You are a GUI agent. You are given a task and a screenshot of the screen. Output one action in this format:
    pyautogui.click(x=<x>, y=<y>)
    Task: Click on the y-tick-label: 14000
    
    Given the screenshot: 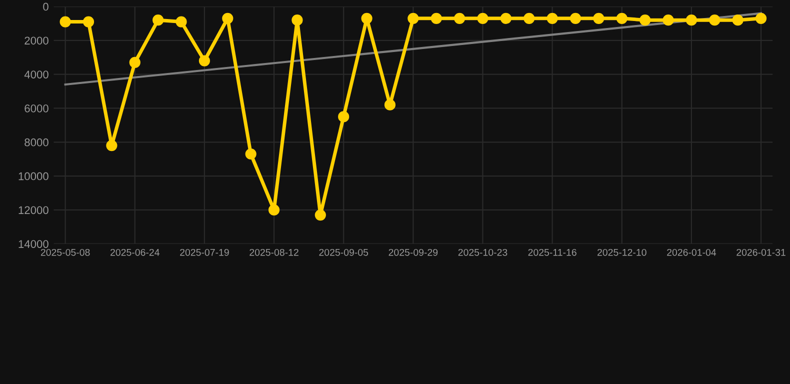 What is the action you would take?
    pyautogui.click(x=33, y=244)
    